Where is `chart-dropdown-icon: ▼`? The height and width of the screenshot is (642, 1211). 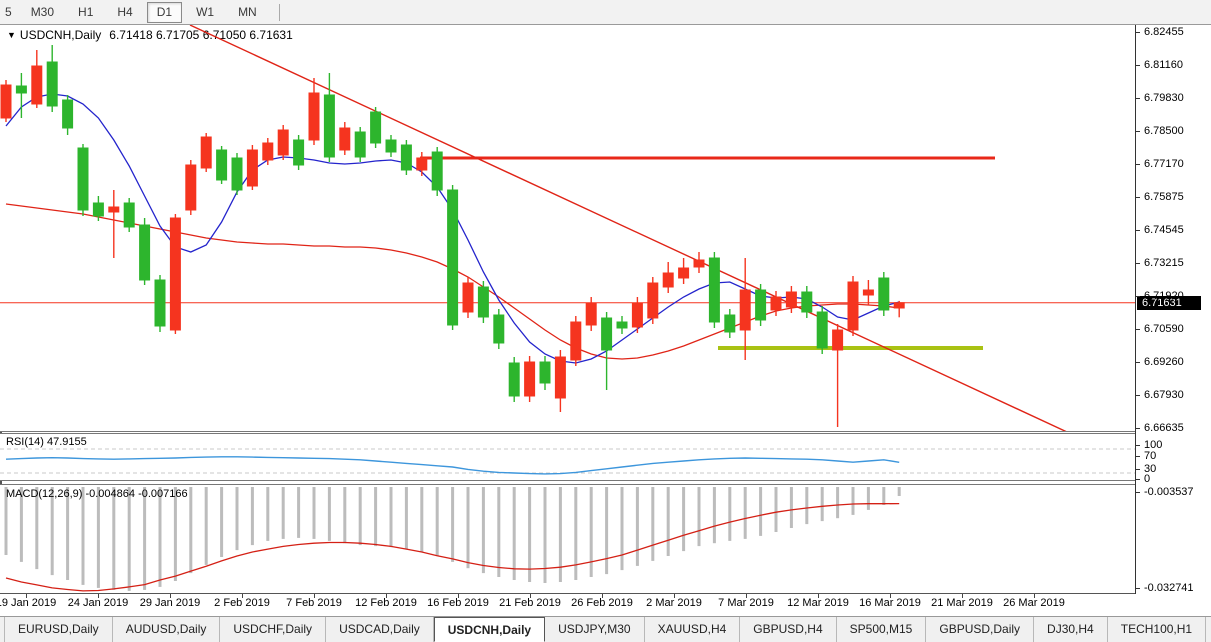
chart-dropdown-icon: ▼ is located at coordinates (11, 35).